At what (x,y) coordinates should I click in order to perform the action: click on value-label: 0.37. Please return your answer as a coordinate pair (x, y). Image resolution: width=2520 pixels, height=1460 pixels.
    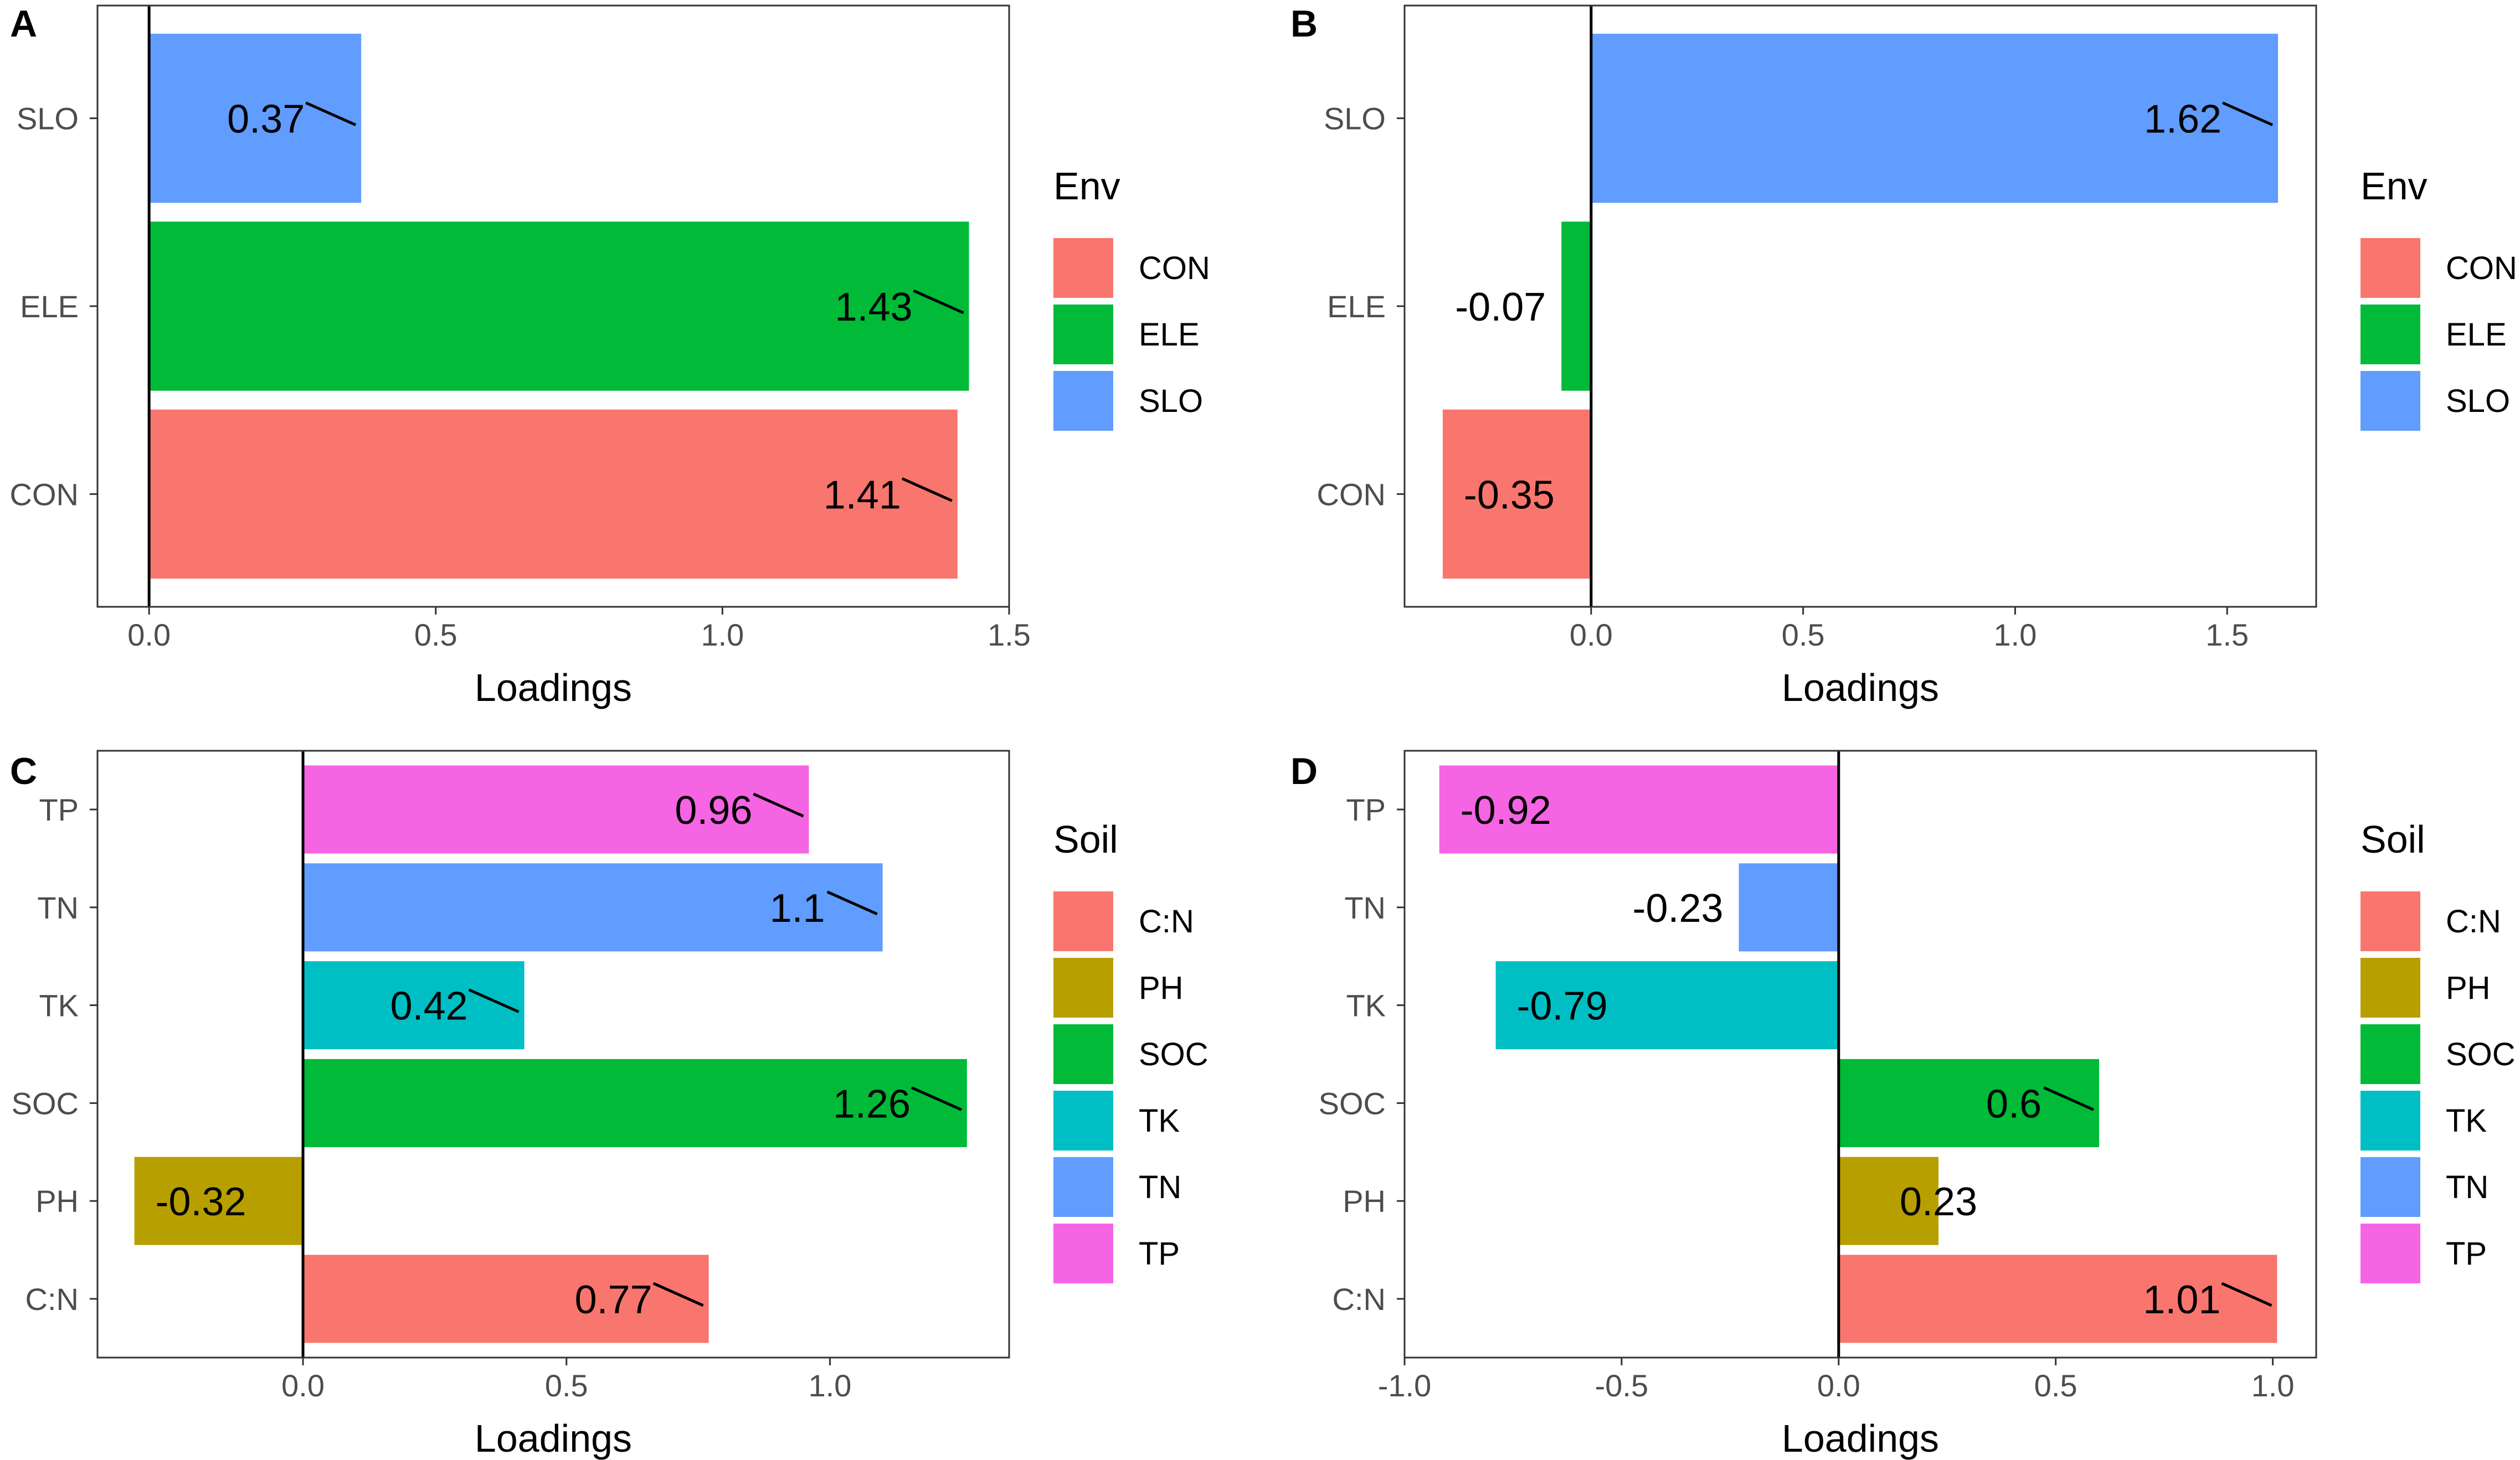
    Looking at the image, I should click on (266, 120).